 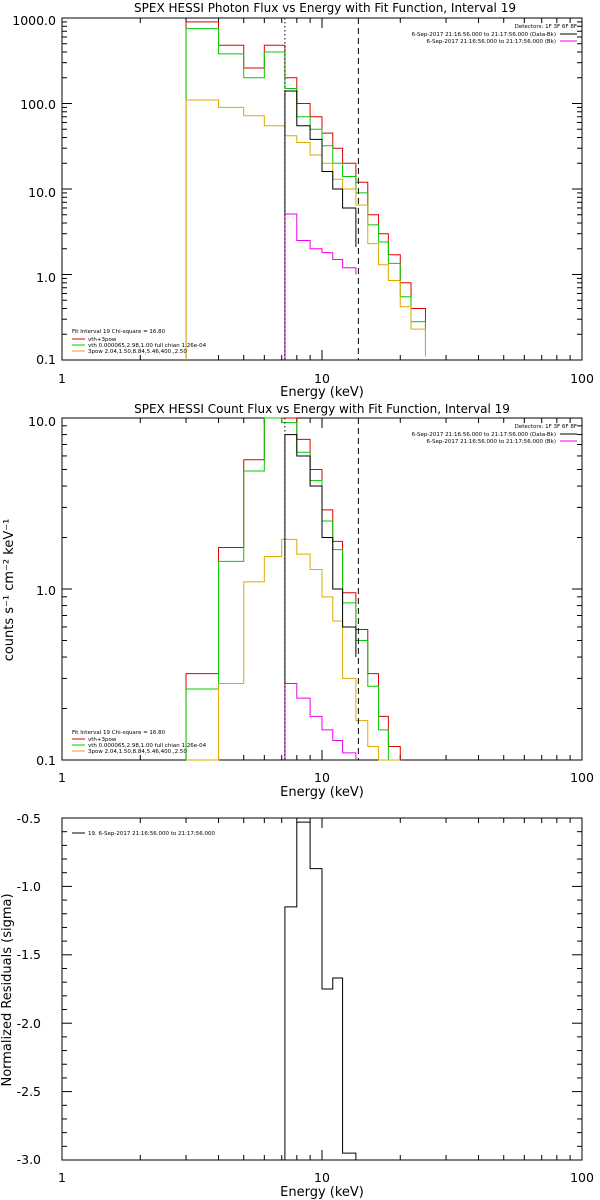 I want to click on photon-flux-series-data-bk, so click(x=320, y=225).